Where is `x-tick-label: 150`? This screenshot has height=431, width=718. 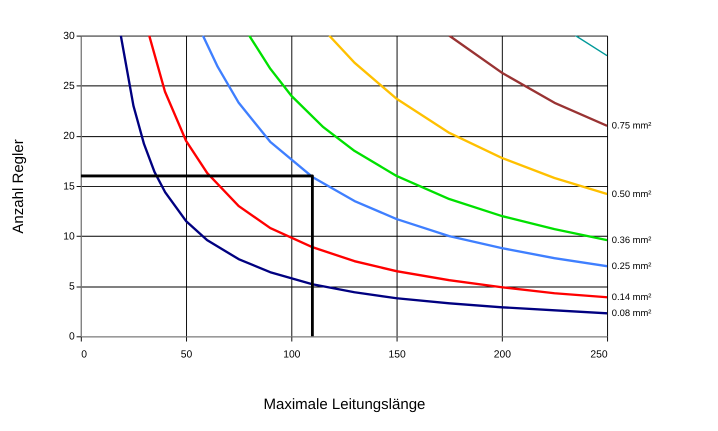 x-tick-label: 150 is located at coordinates (397, 355).